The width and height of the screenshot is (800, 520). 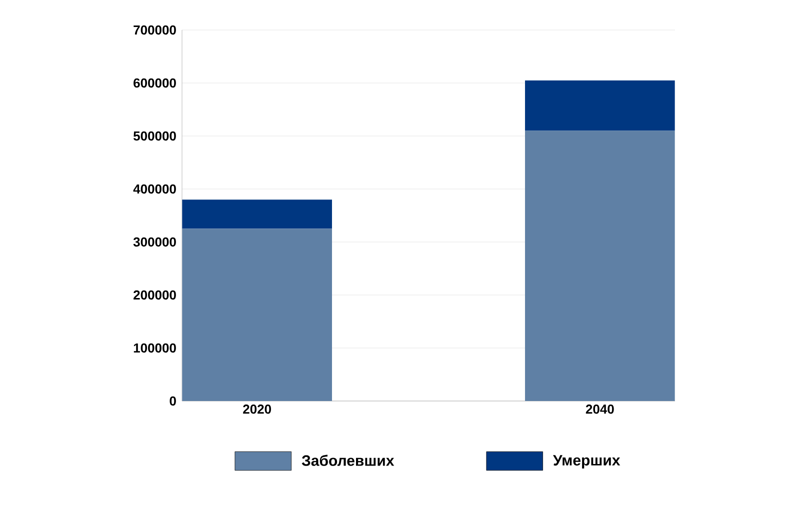 I want to click on y-tick-label: 200000, so click(x=155, y=295).